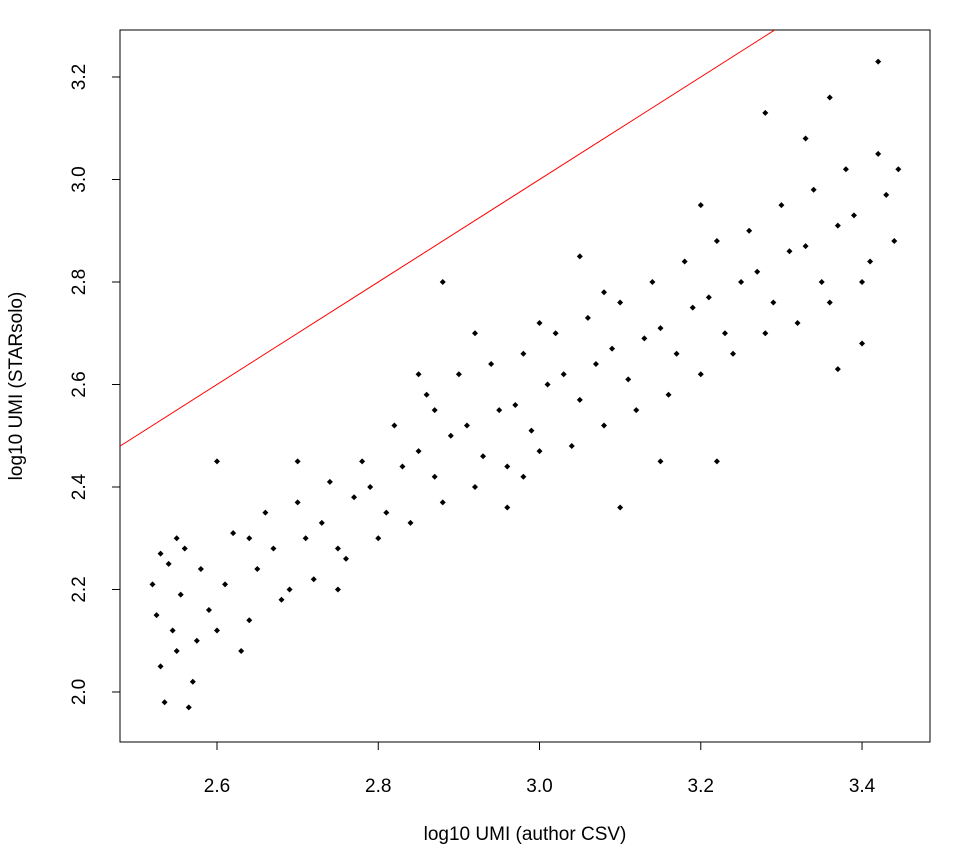  What do you see at coordinates (79, 486) in the screenshot?
I see `y-tick-label: 2.4` at bounding box center [79, 486].